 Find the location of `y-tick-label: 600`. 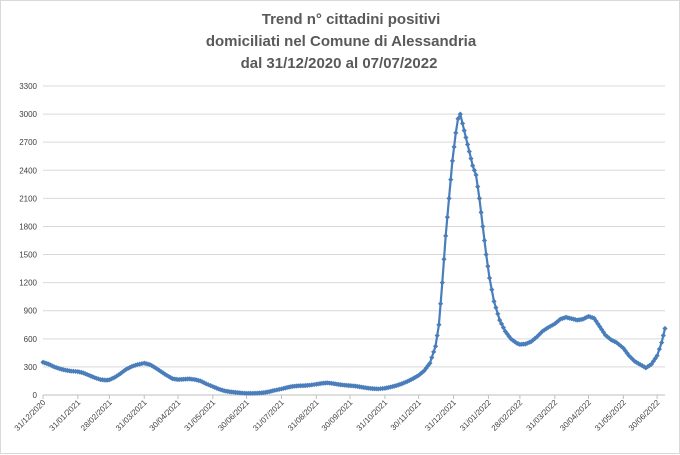

y-tick-label: 600 is located at coordinates (31, 339).